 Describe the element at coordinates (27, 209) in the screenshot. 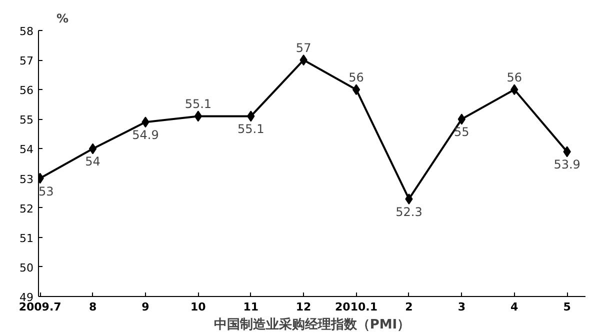

I see `y-tick-label: 52` at that location.